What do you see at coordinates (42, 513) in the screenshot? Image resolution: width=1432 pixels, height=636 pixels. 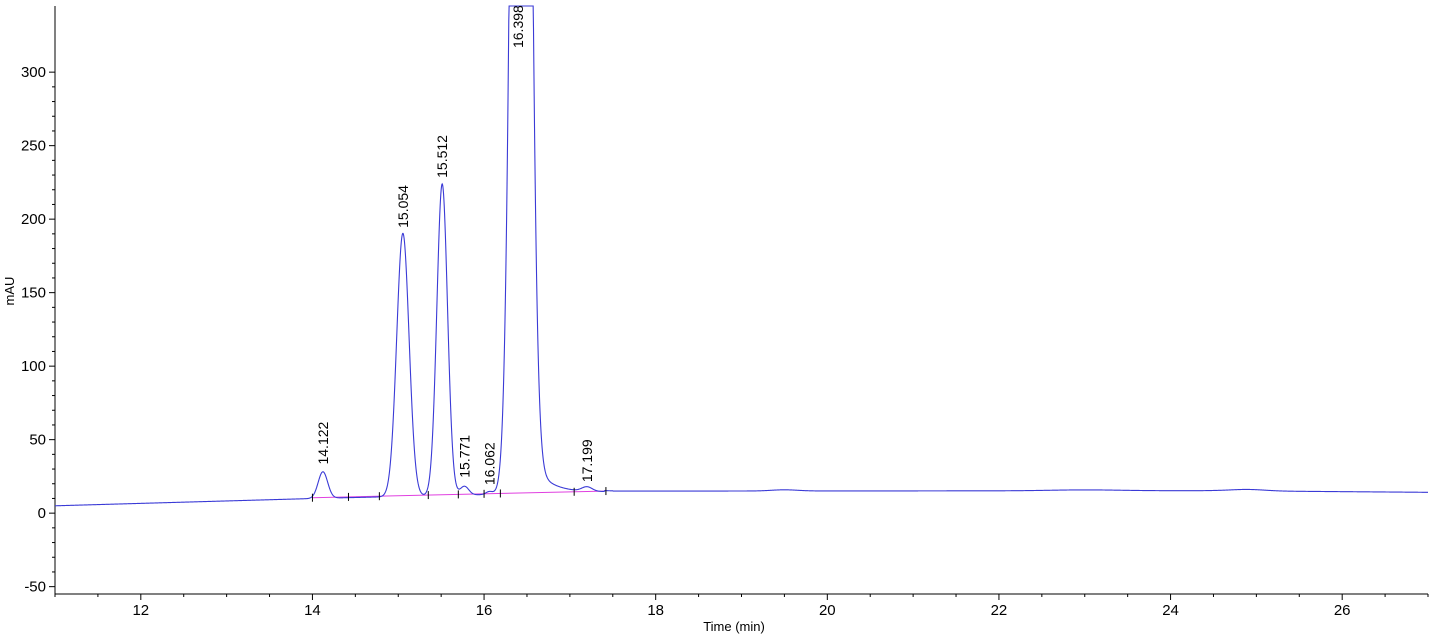 I see `y-tick-label: 0` at bounding box center [42, 513].